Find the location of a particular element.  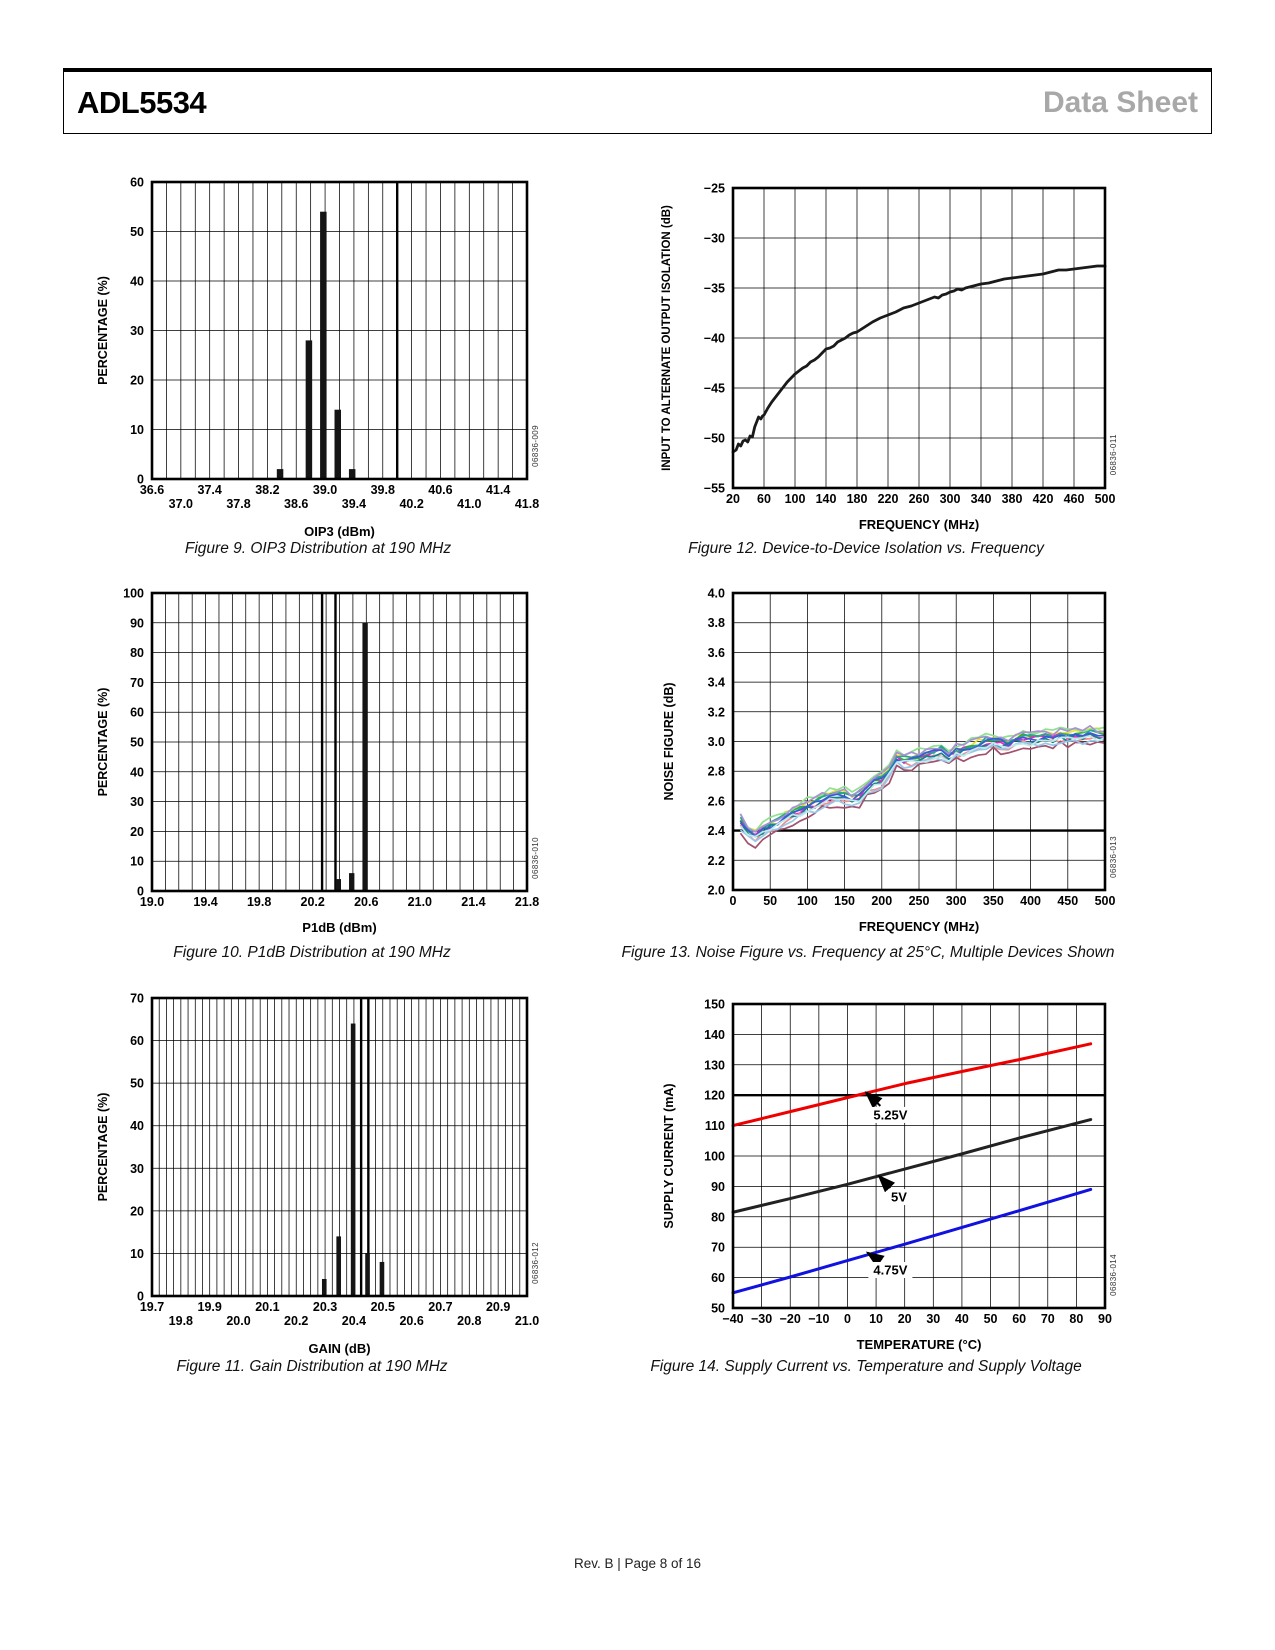

x-tick: 41.0 is located at coordinates (469, 504).